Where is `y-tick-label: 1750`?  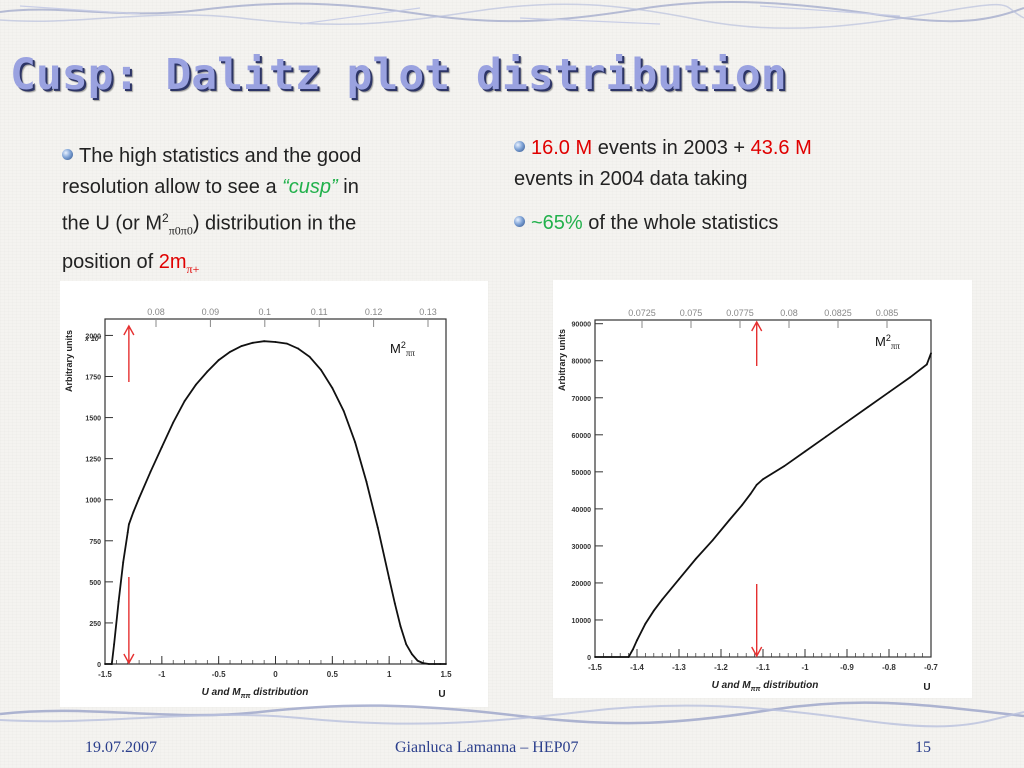 y-tick-label: 1750 is located at coordinates (93, 378).